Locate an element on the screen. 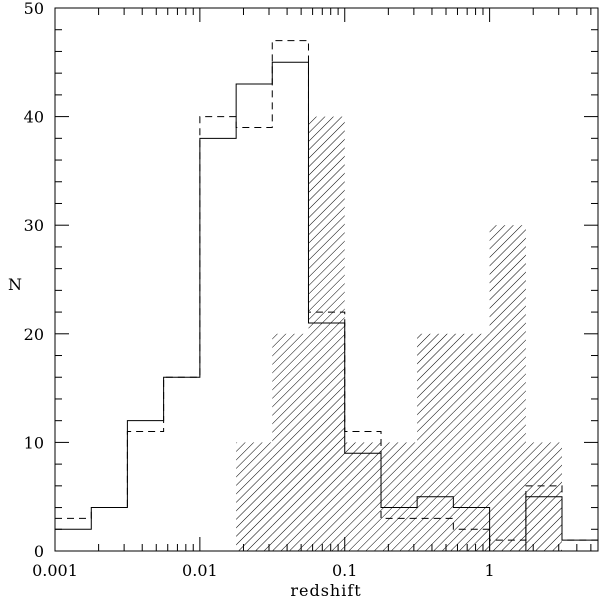 The image size is (600, 600). x-tick-label: 0.1 is located at coordinates (344, 570).